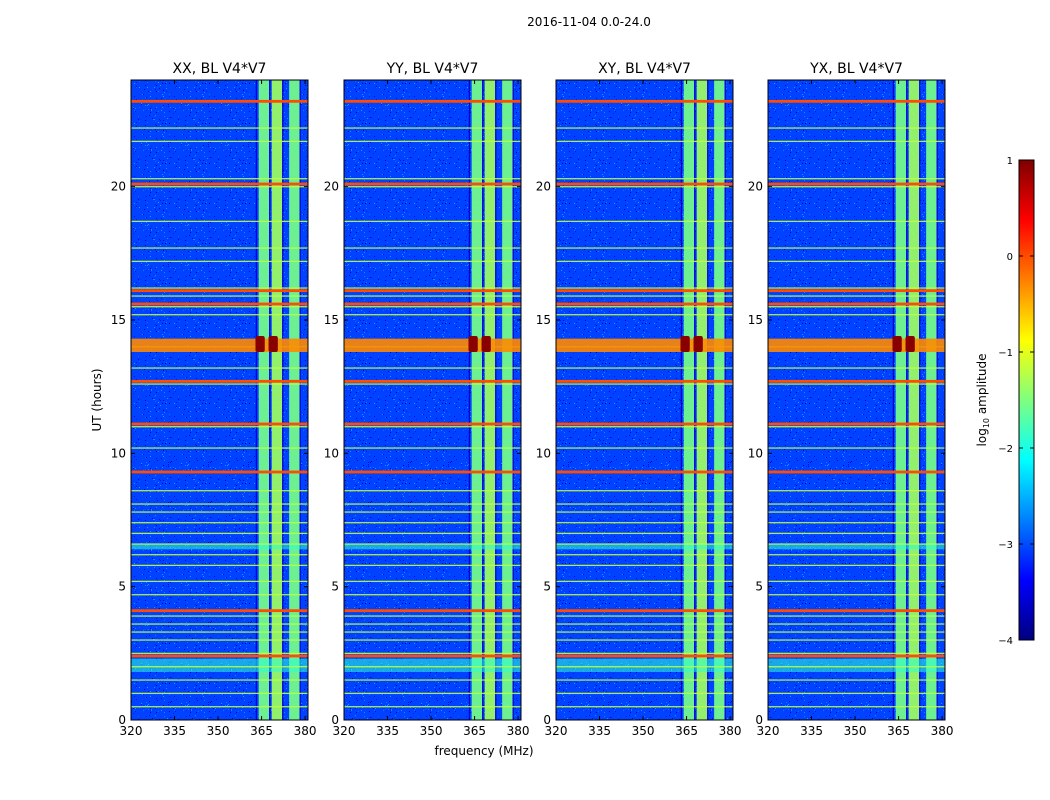  I want to click on y-tick-label: 20, so click(118, 187).